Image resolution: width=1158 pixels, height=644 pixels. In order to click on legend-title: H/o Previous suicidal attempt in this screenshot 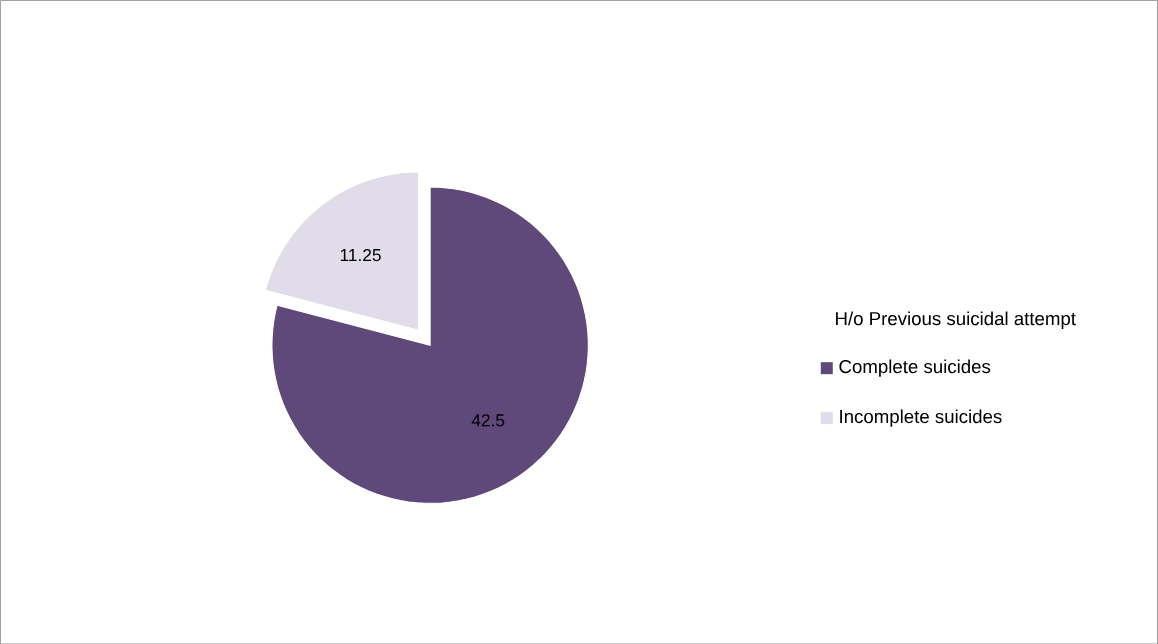, I will do `click(956, 320)`.